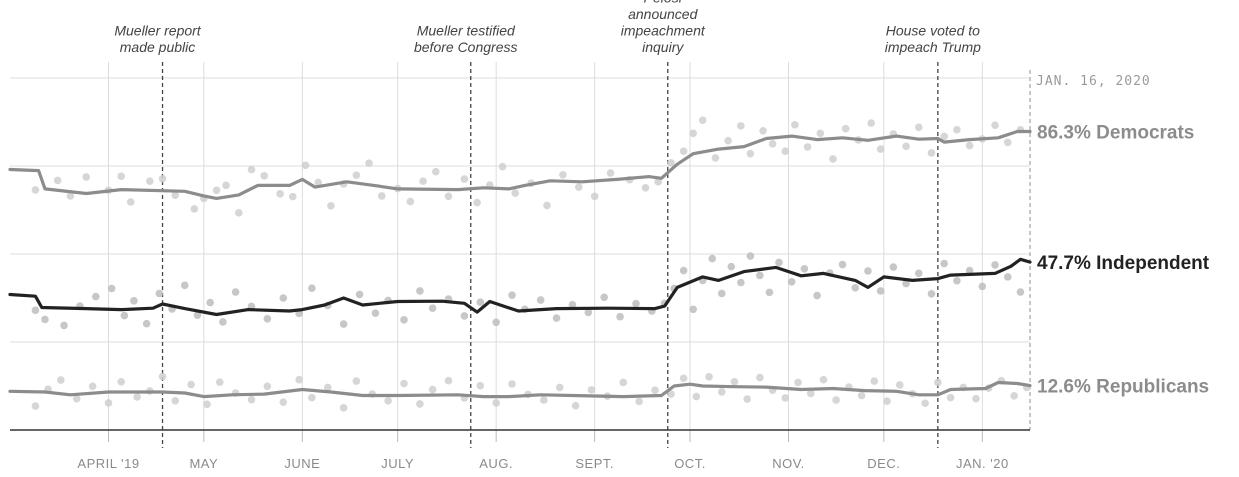 This screenshot has width=1239, height=477. What do you see at coordinates (1123, 263) in the screenshot?
I see `end-label-independent: 47.7% Independent` at bounding box center [1123, 263].